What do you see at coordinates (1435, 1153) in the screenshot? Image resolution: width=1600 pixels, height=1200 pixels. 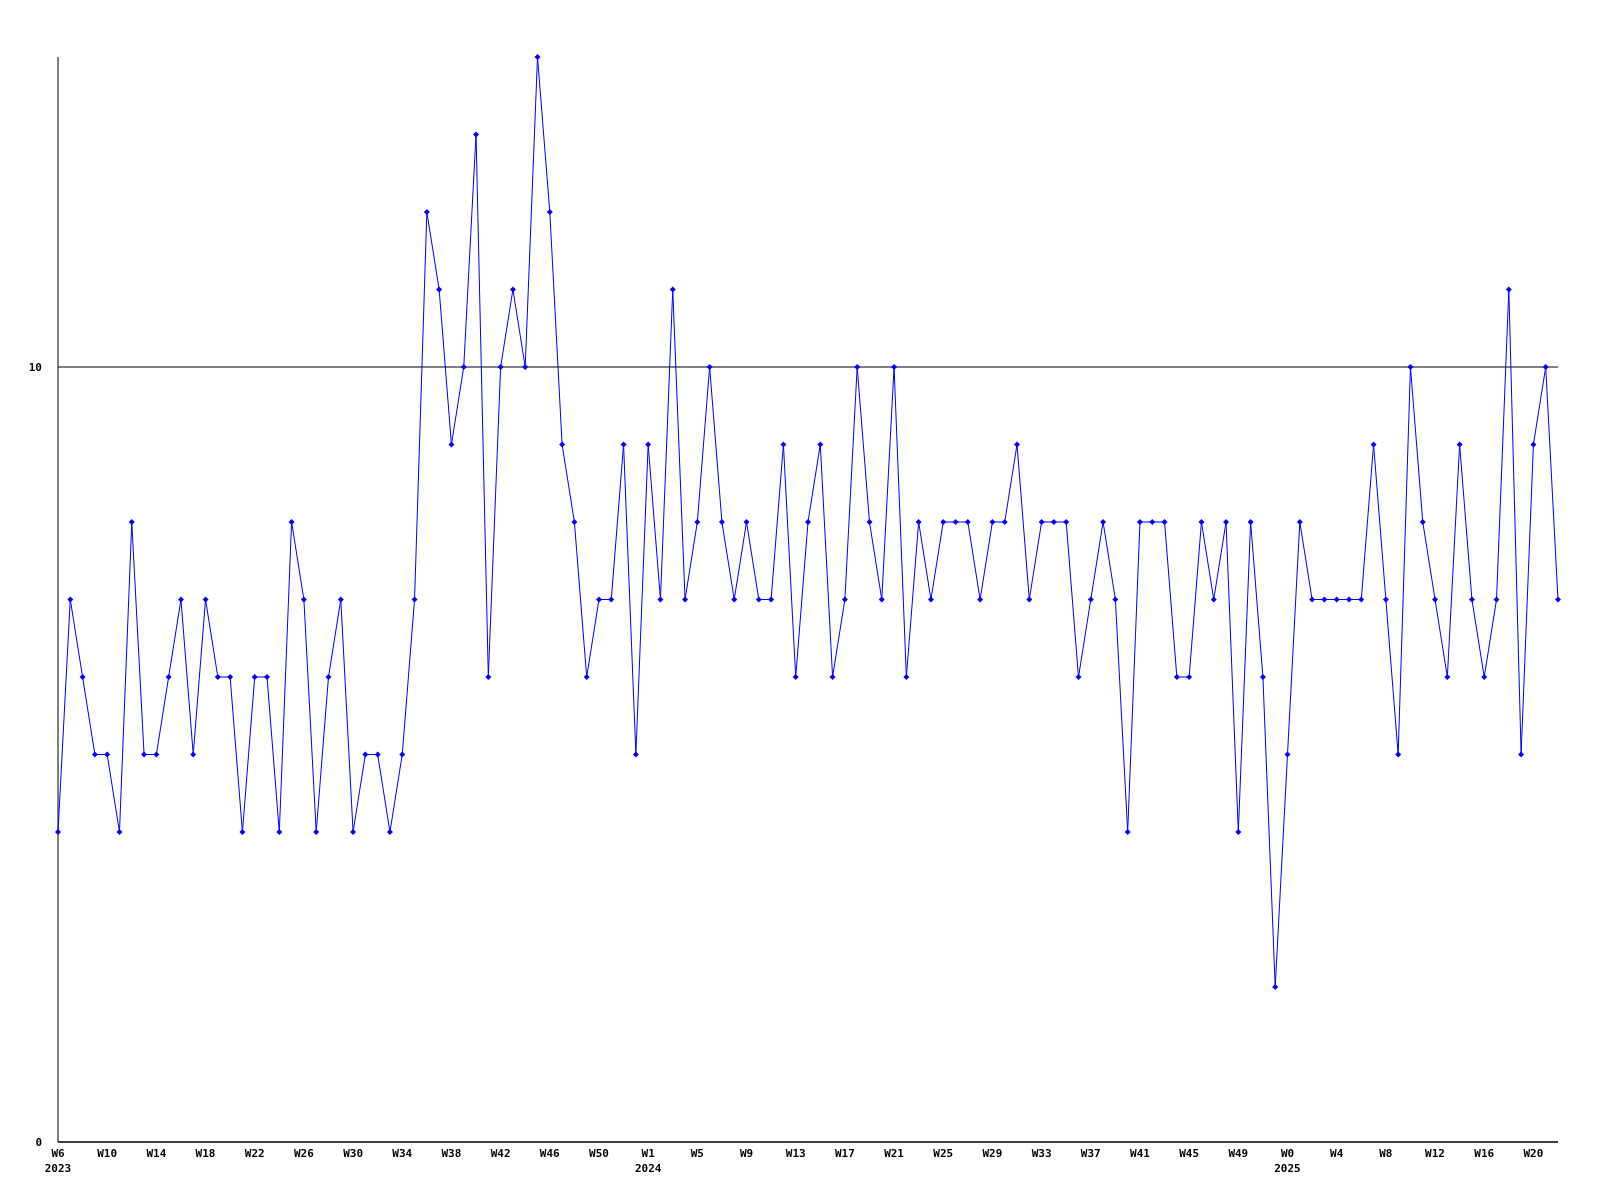 I see `x-tick-label: W12` at bounding box center [1435, 1153].